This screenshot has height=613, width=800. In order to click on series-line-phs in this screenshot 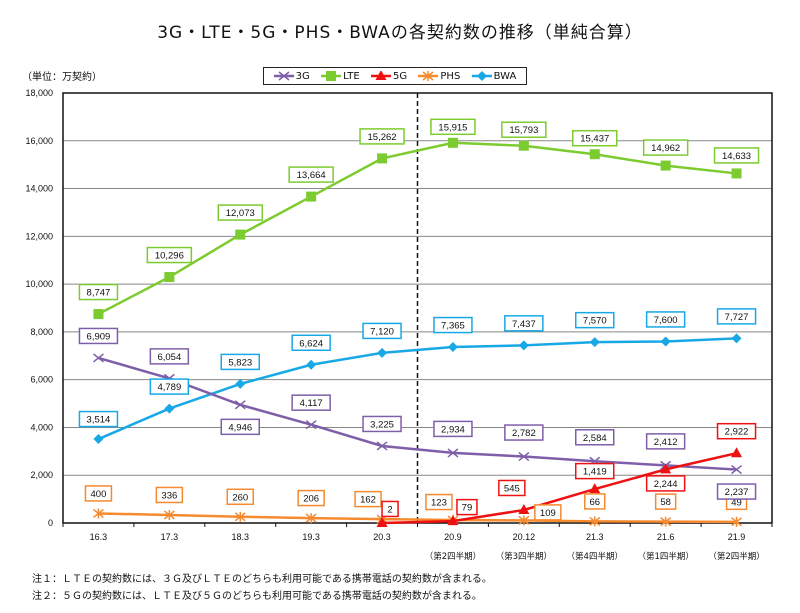, I will do `click(417, 518)`.